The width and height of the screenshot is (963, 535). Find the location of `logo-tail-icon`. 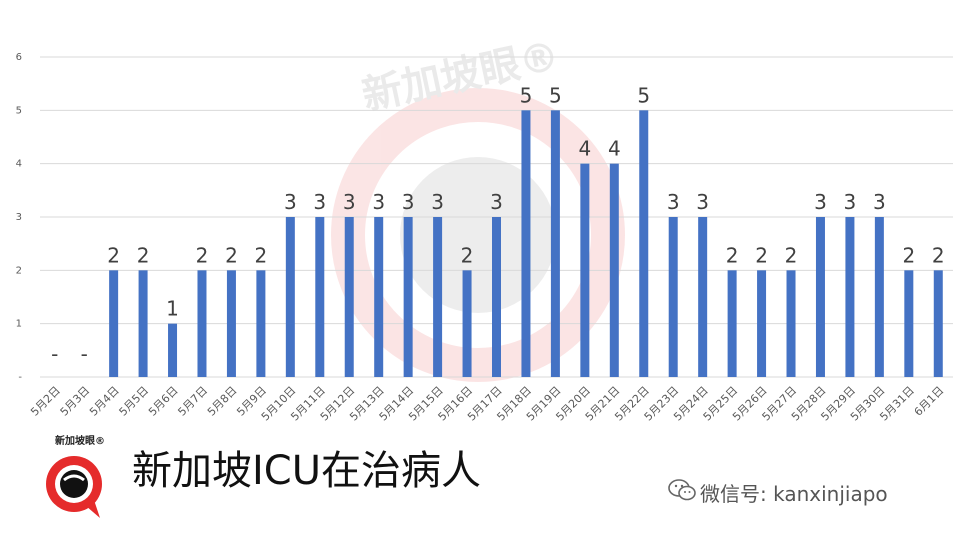

logo-tail-icon is located at coordinates (93, 509).